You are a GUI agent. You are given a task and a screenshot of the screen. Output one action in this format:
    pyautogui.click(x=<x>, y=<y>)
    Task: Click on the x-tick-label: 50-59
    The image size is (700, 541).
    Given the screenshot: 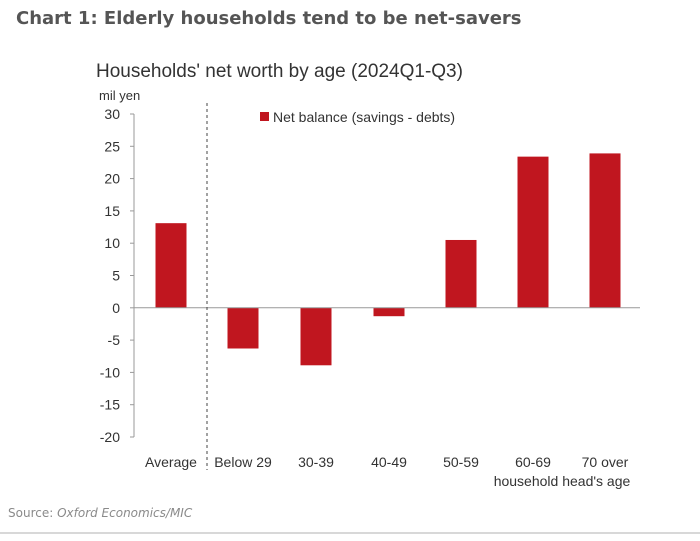 What is the action you would take?
    pyautogui.click(x=461, y=462)
    